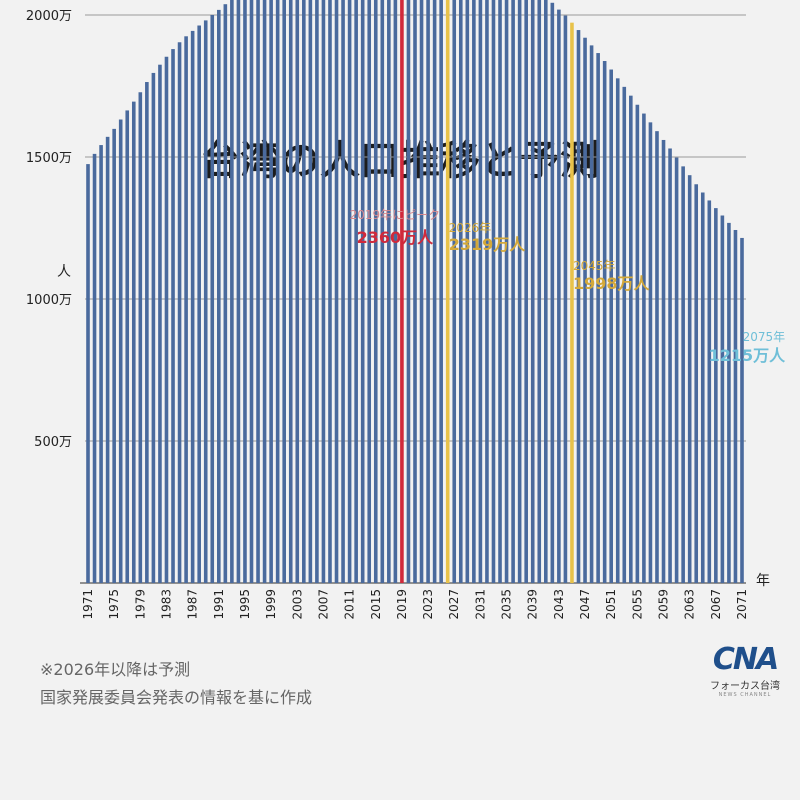 This screenshot has height=800, width=800. I want to click on bar-1977, so click(127, 346).